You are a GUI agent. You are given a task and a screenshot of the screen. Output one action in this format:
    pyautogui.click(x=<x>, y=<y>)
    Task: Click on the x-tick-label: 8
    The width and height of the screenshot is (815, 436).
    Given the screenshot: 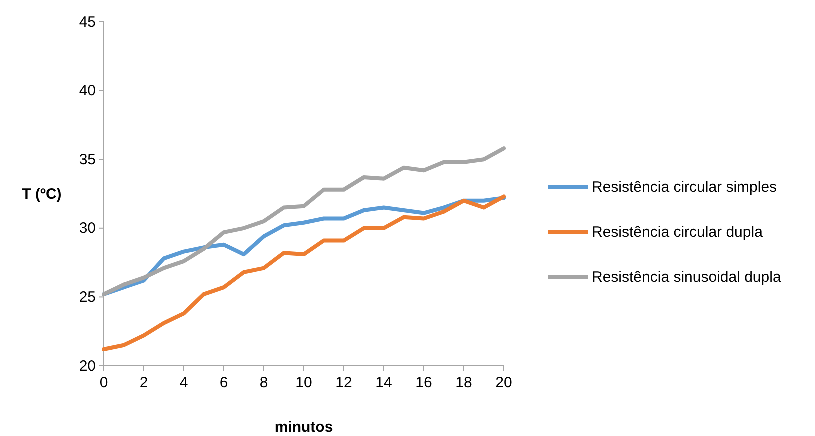 What is the action you would take?
    pyautogui.click(x=264, y=383)
    